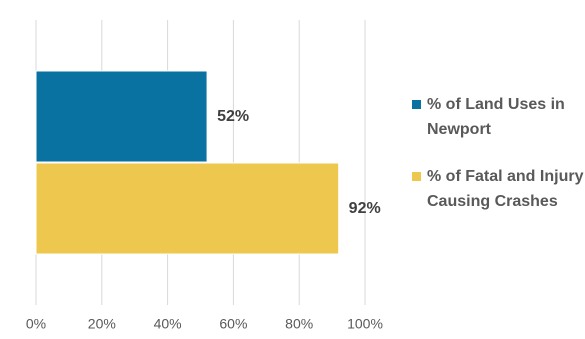 This screenshot has height=339, width=585. I want to click on legend-item: % of Fatal and Injury Causing Crashes, so click(498, 189).